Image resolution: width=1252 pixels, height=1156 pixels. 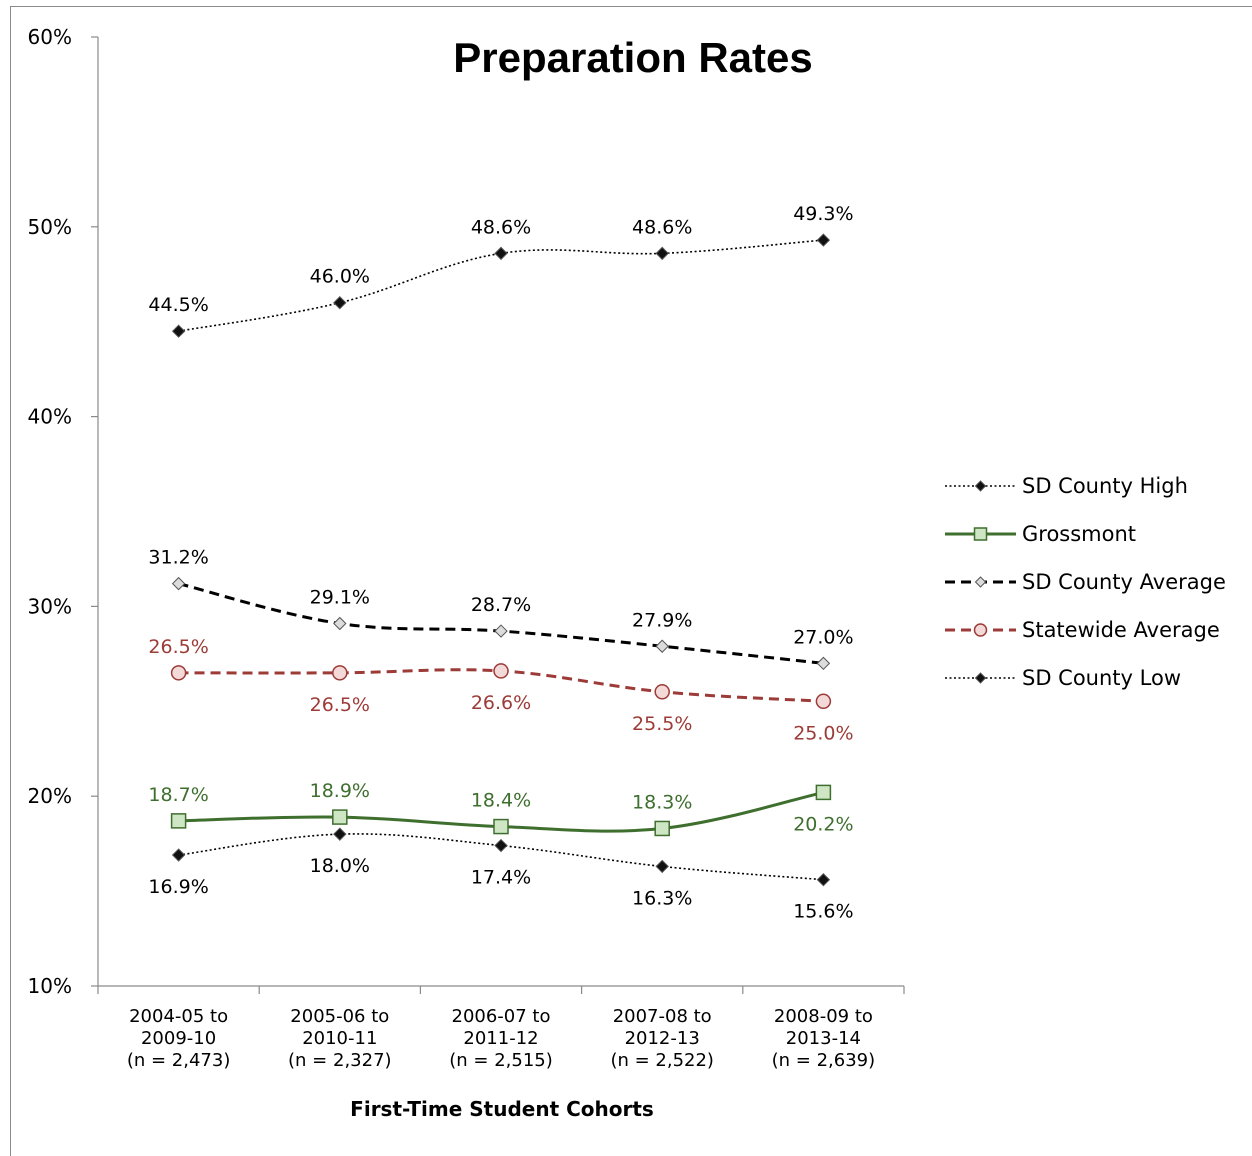 I want to click on y-tick-label: 40%, so click(x=50, y=417).